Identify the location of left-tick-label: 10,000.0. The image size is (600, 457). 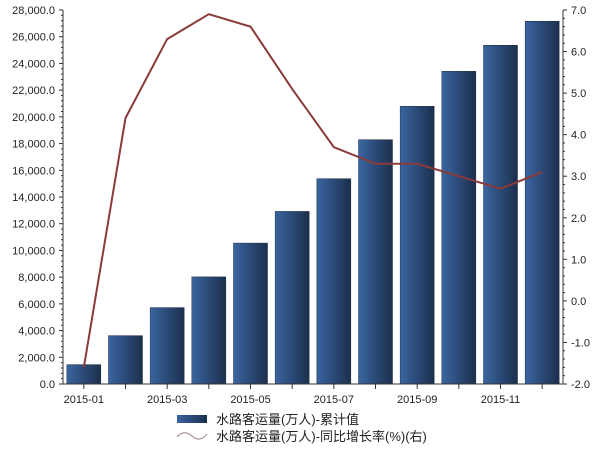
(33, 251).